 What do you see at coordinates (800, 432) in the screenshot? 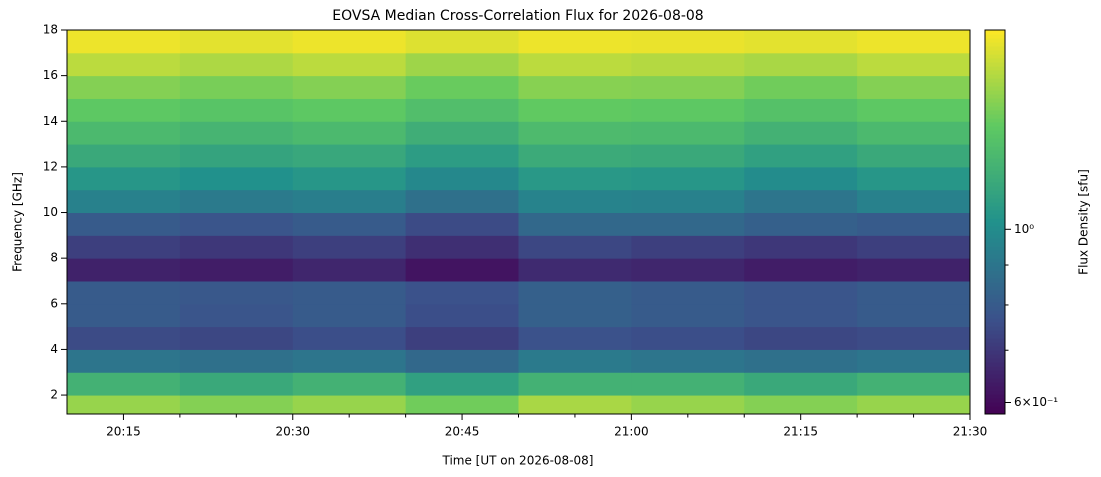
I see `x-tick-label: 21:15` at bounding box center [800, 432].